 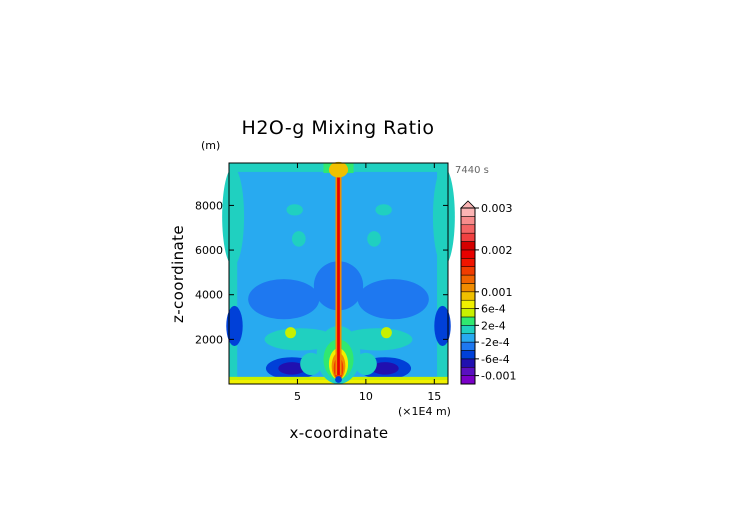 I want to click on colorbar-label-7: -0.001, so click(x=498, y=376).